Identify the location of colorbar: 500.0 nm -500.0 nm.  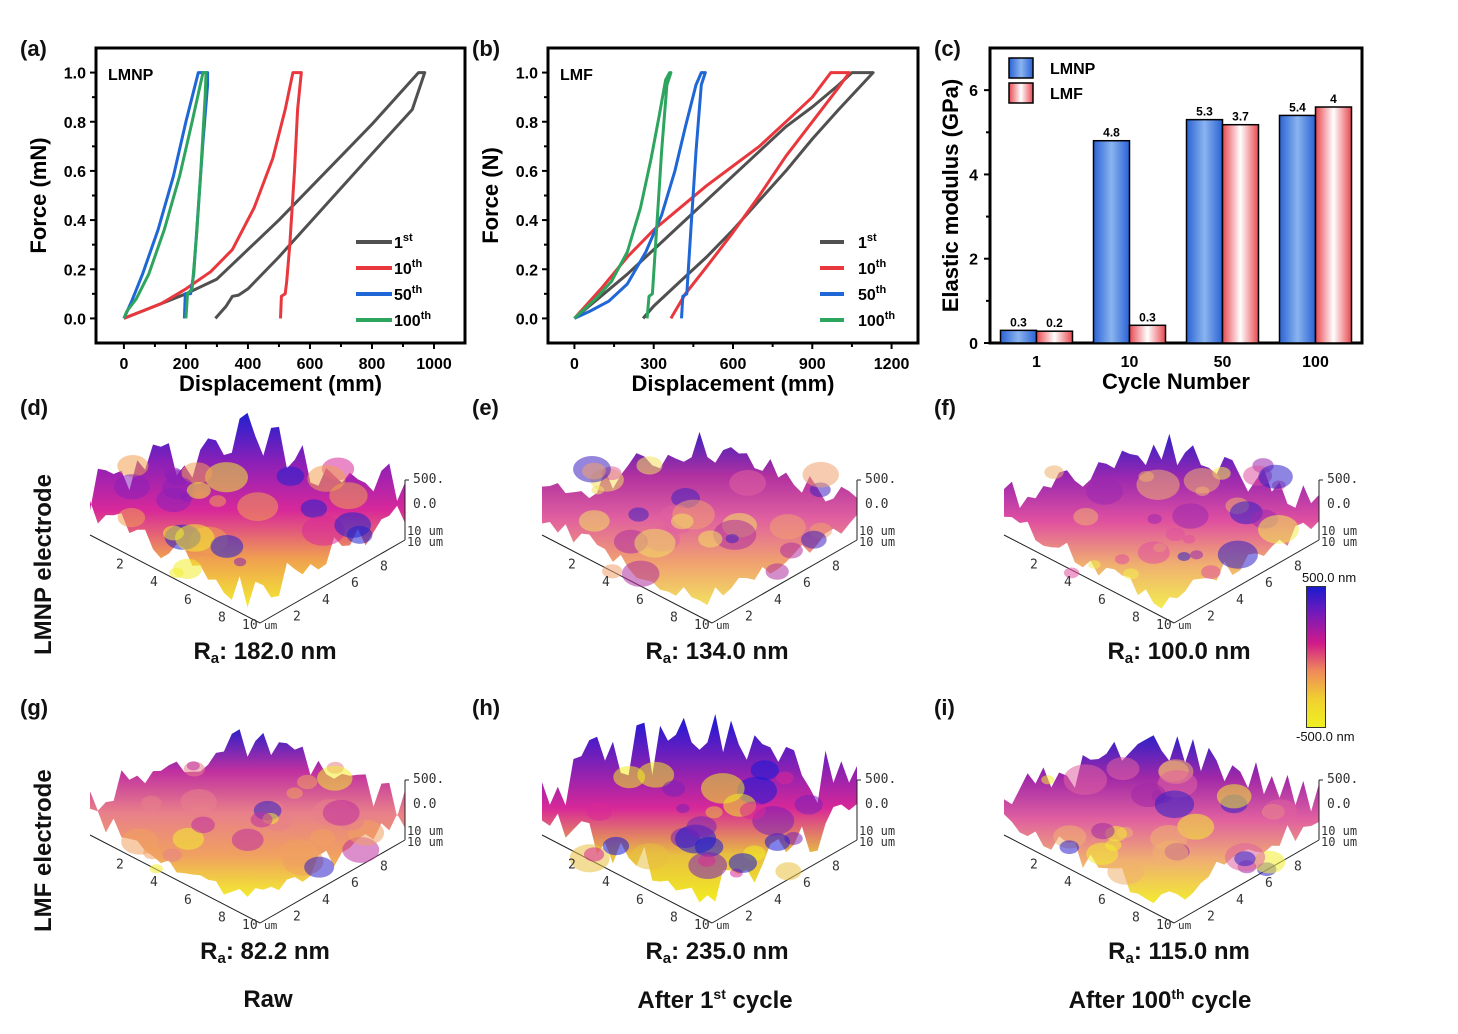
(1343, 660).